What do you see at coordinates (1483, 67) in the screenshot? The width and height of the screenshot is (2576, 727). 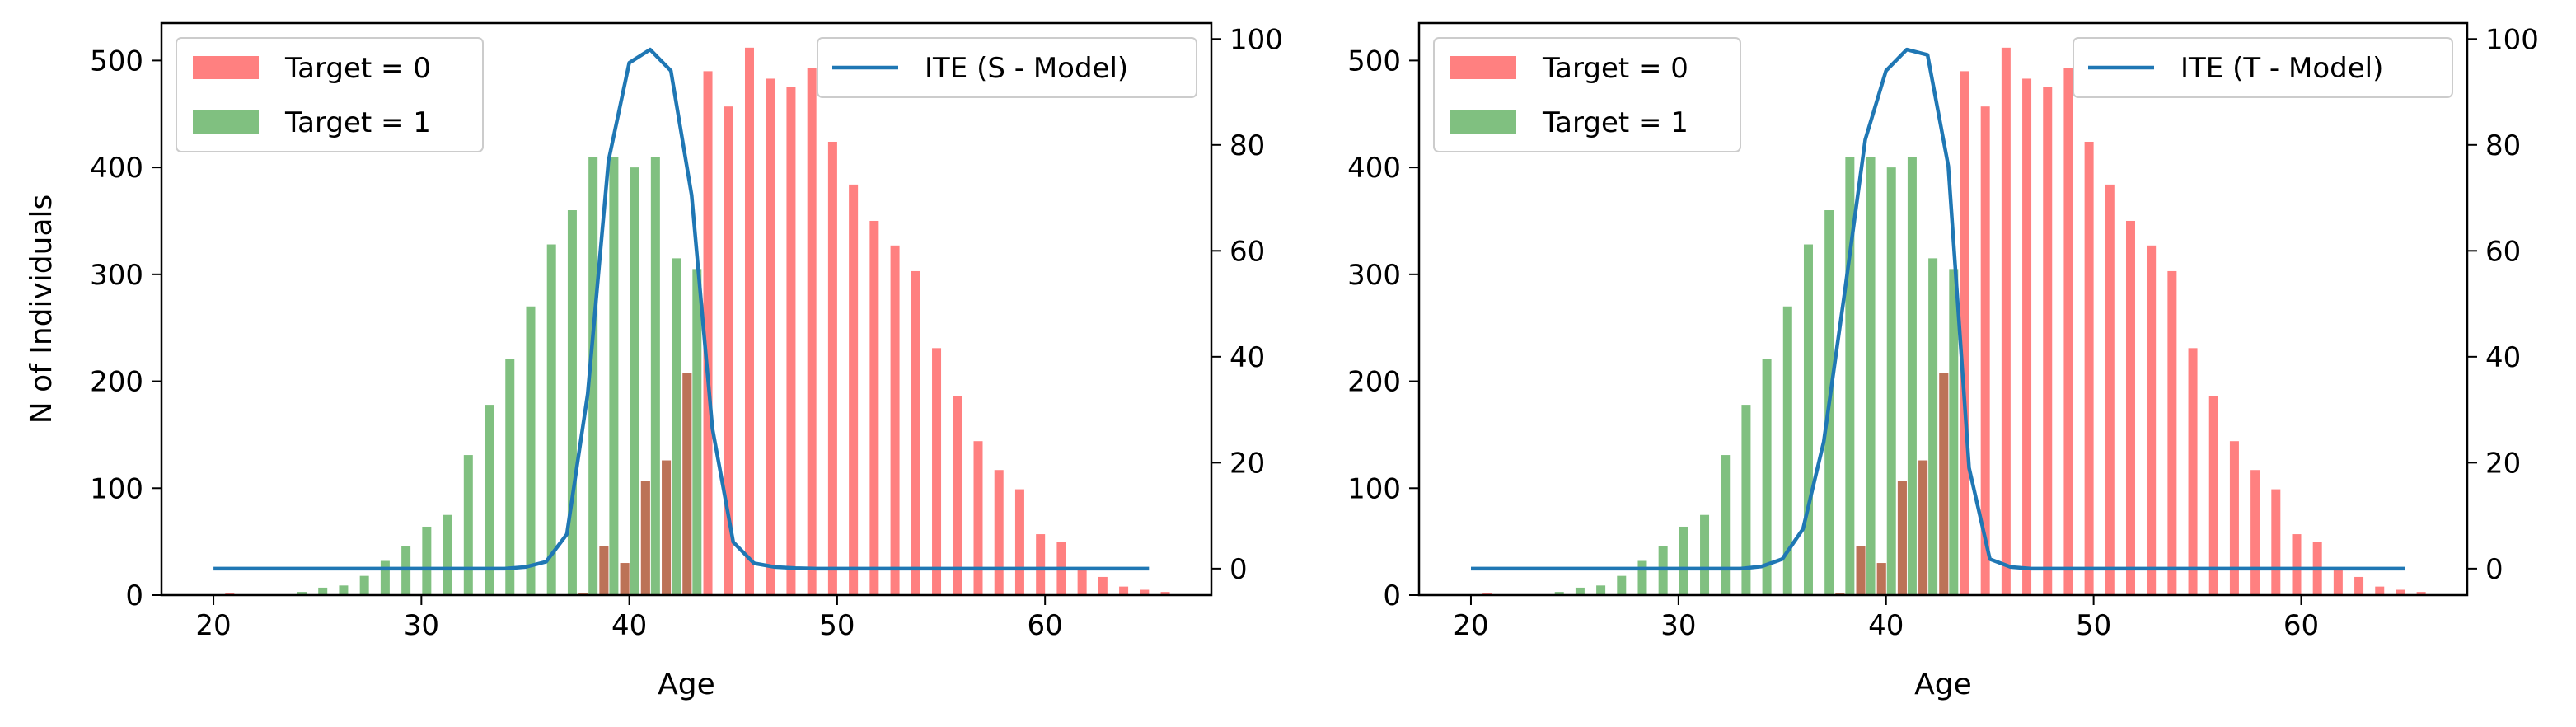 I see `legend-swatch-target0` at bounding box center [1483, 67].